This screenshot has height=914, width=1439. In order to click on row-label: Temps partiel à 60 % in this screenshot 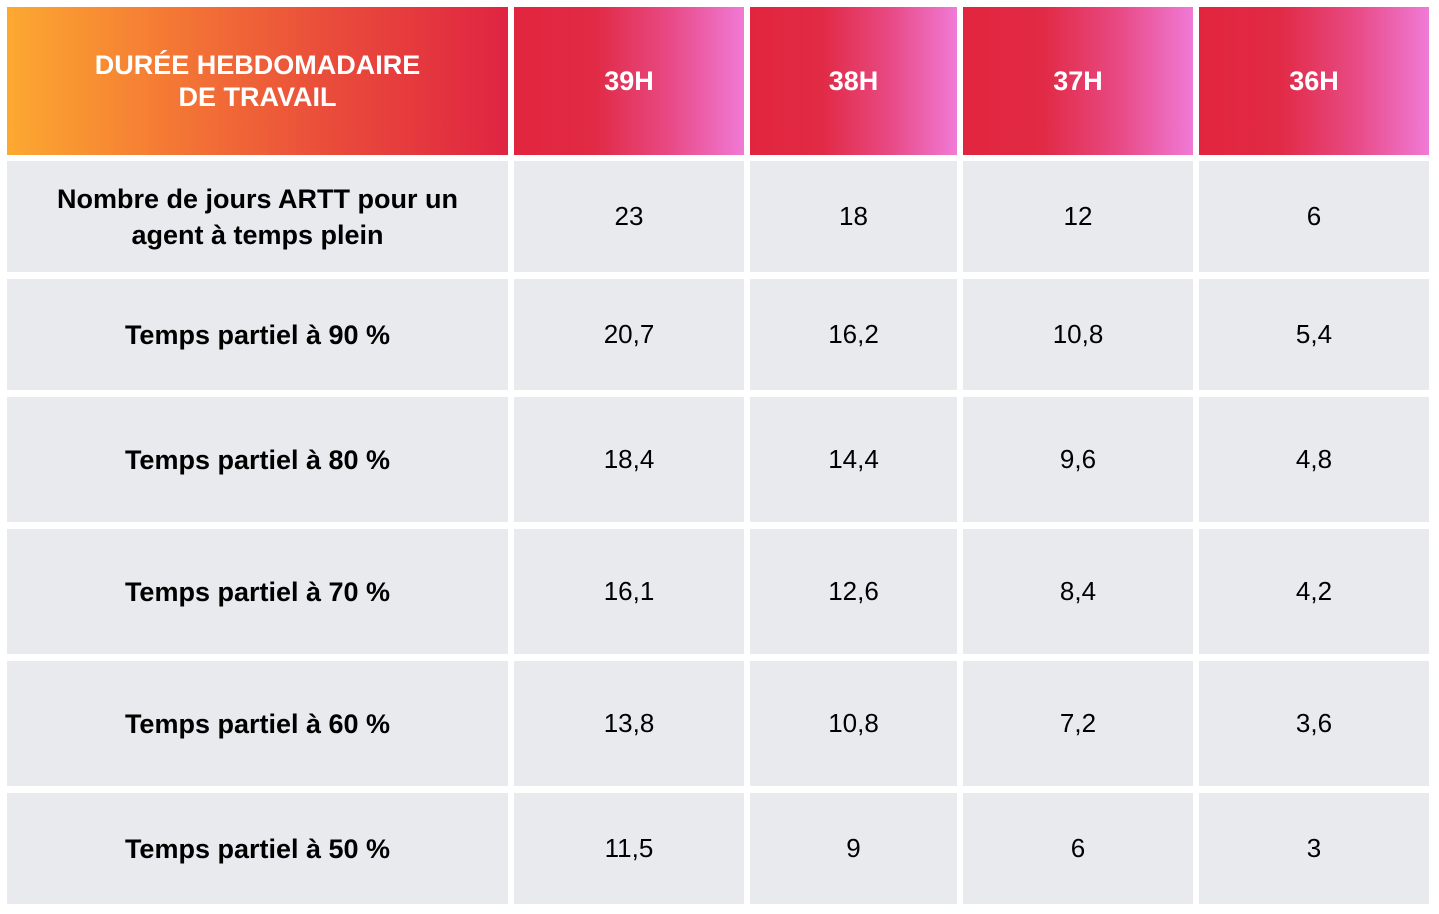, I will do `click(257, 723)`.